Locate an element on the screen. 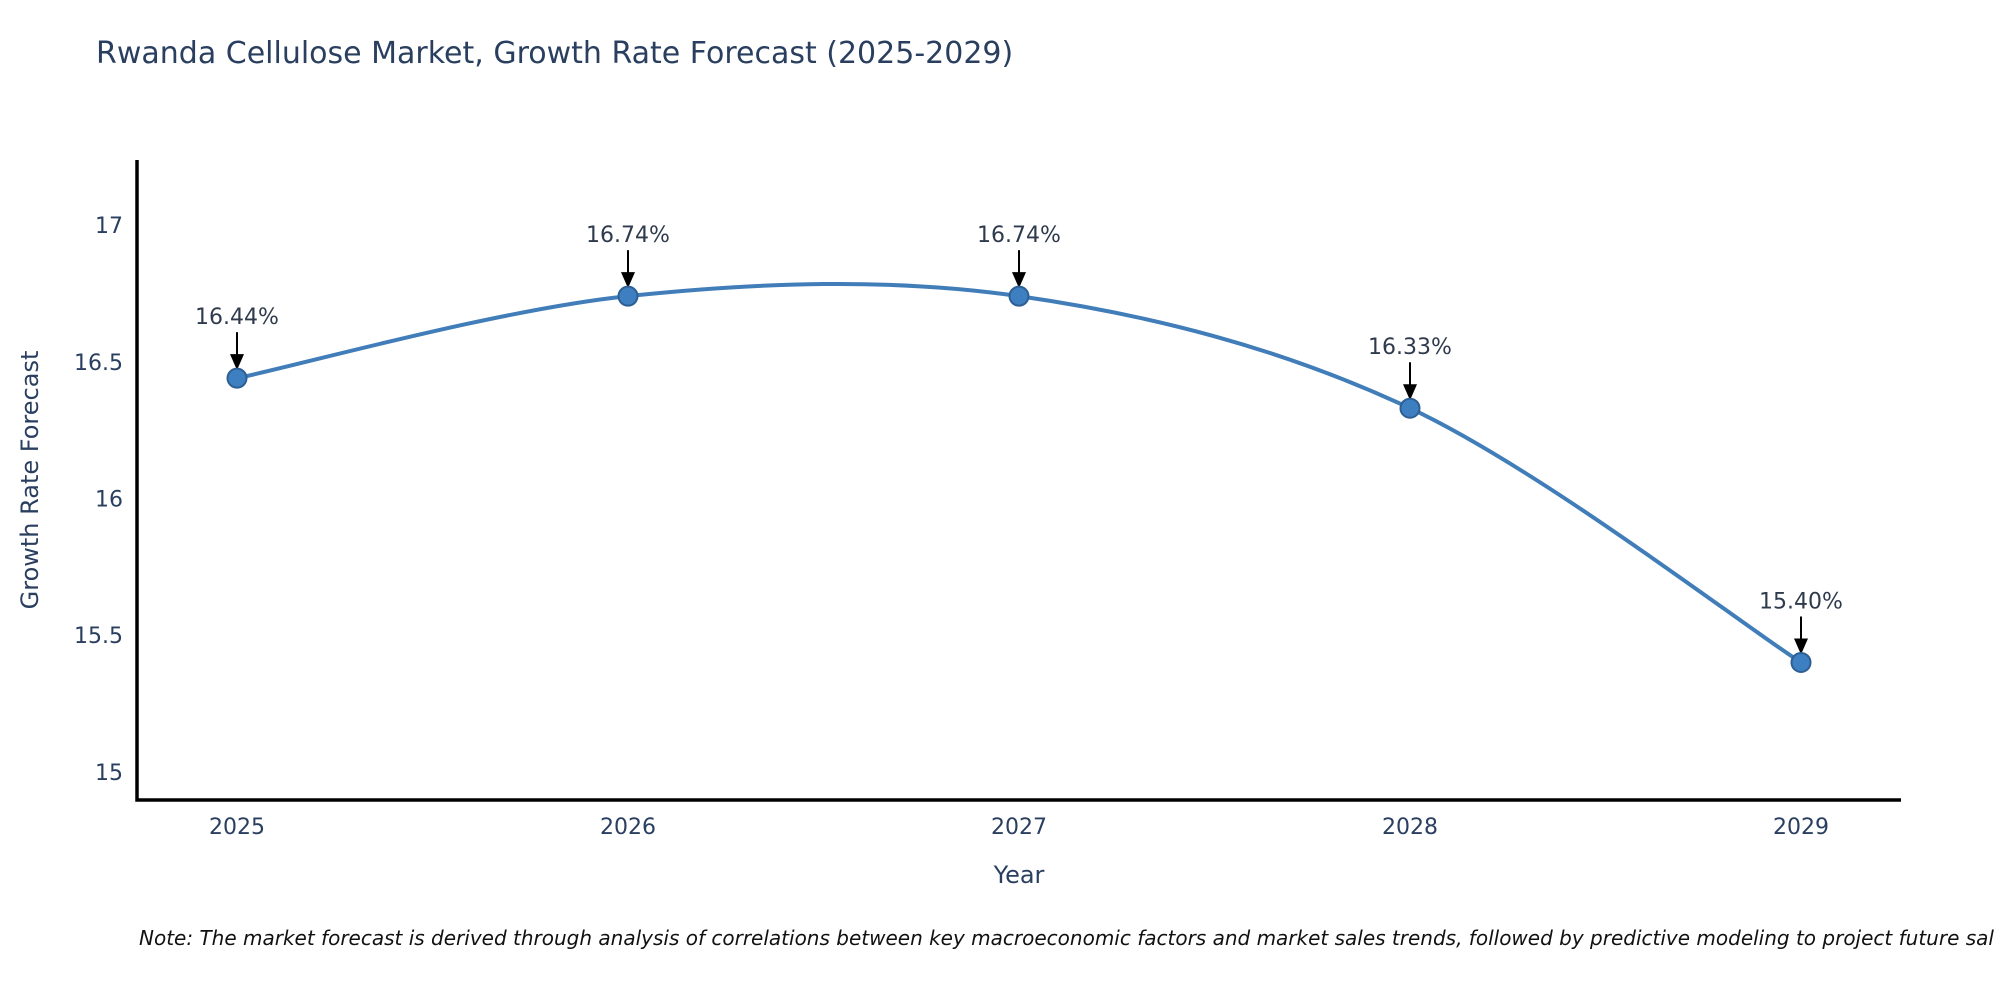  x-tick-label: 2028 is located at coordinates (1410, 827).